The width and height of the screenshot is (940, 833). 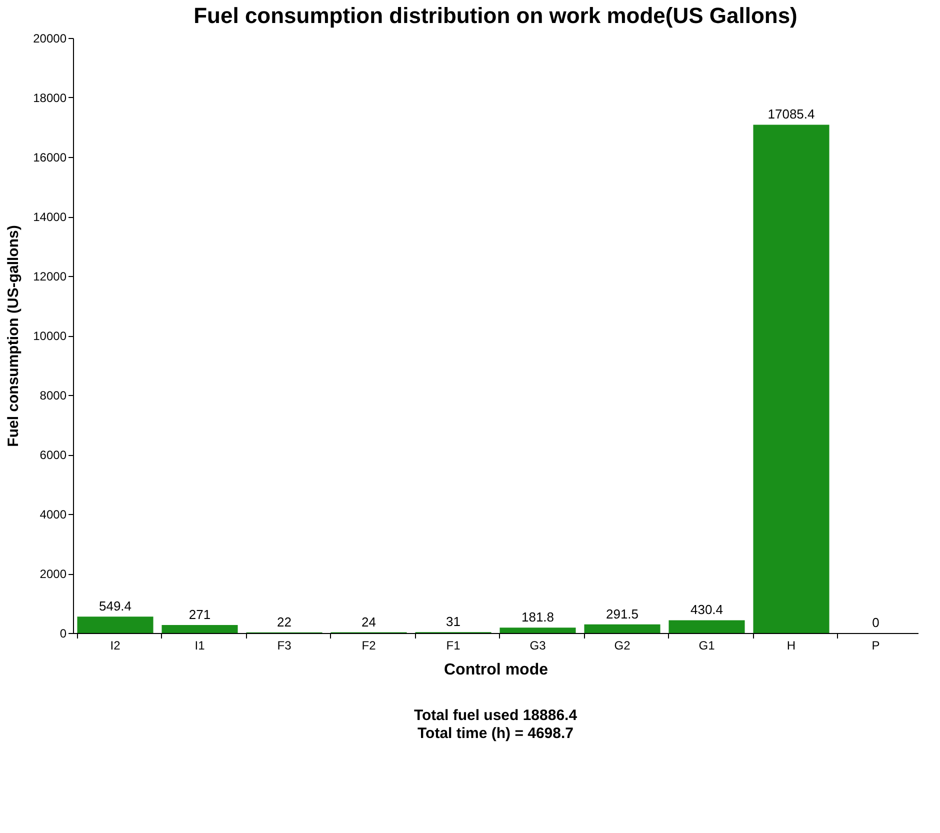 What do you see at coordinates (453, 622) in the screenshot?
I see `data-label: 31` at bounding box center [453, 622].